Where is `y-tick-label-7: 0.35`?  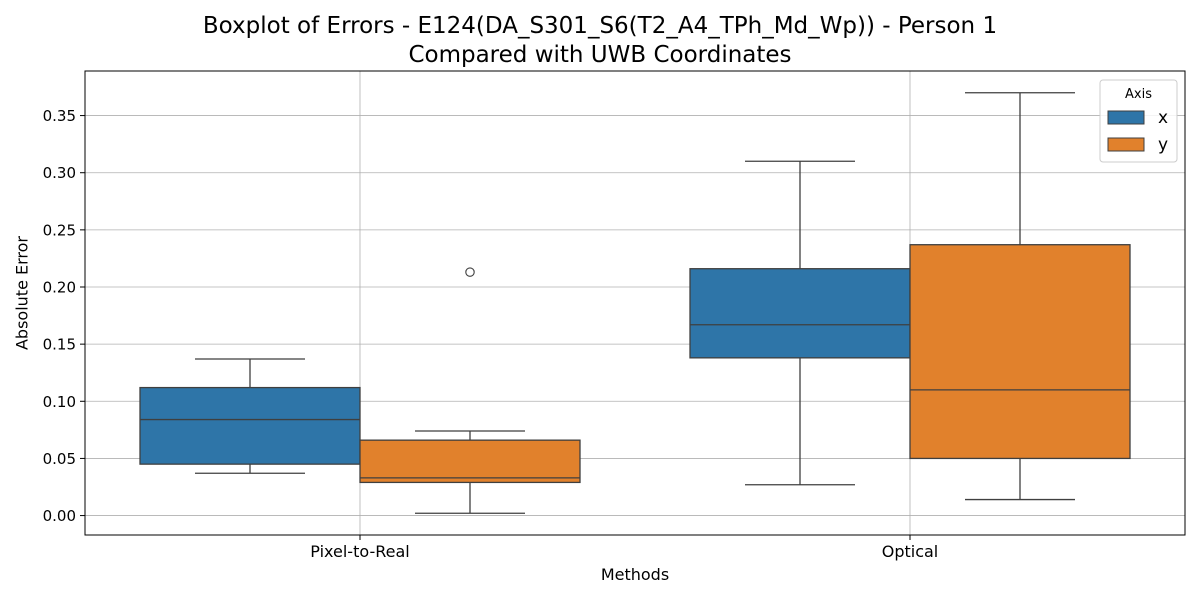
y-tick-label-7: 0.35 is located at coordinates (59, 116).